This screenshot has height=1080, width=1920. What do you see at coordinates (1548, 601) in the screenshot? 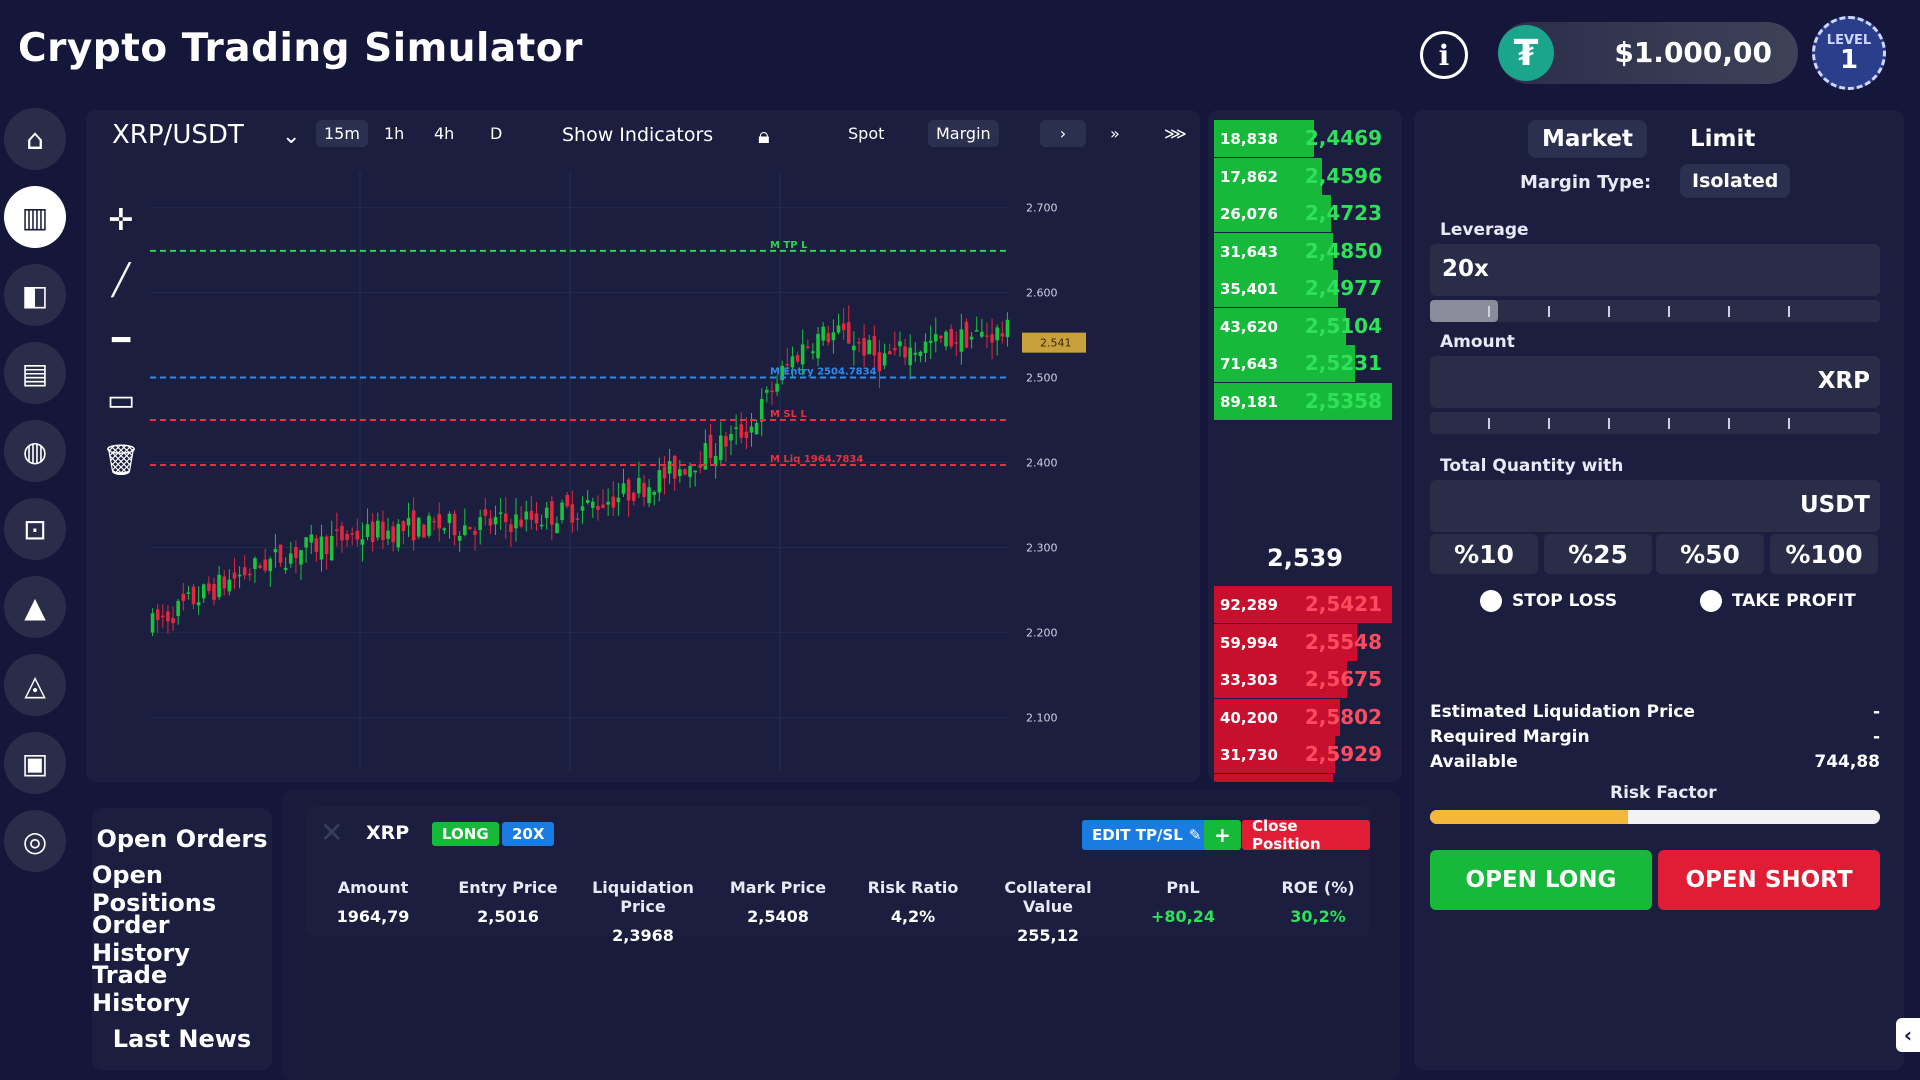
I see `stop-loss-toggle: STOP LOSS` at bounding box center [1548, 601].